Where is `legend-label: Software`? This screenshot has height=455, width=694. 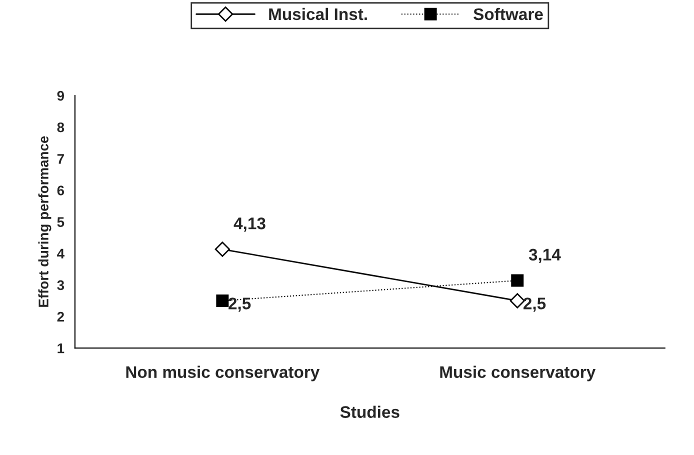 legend-label: Software is located at coordinates (508, 14).